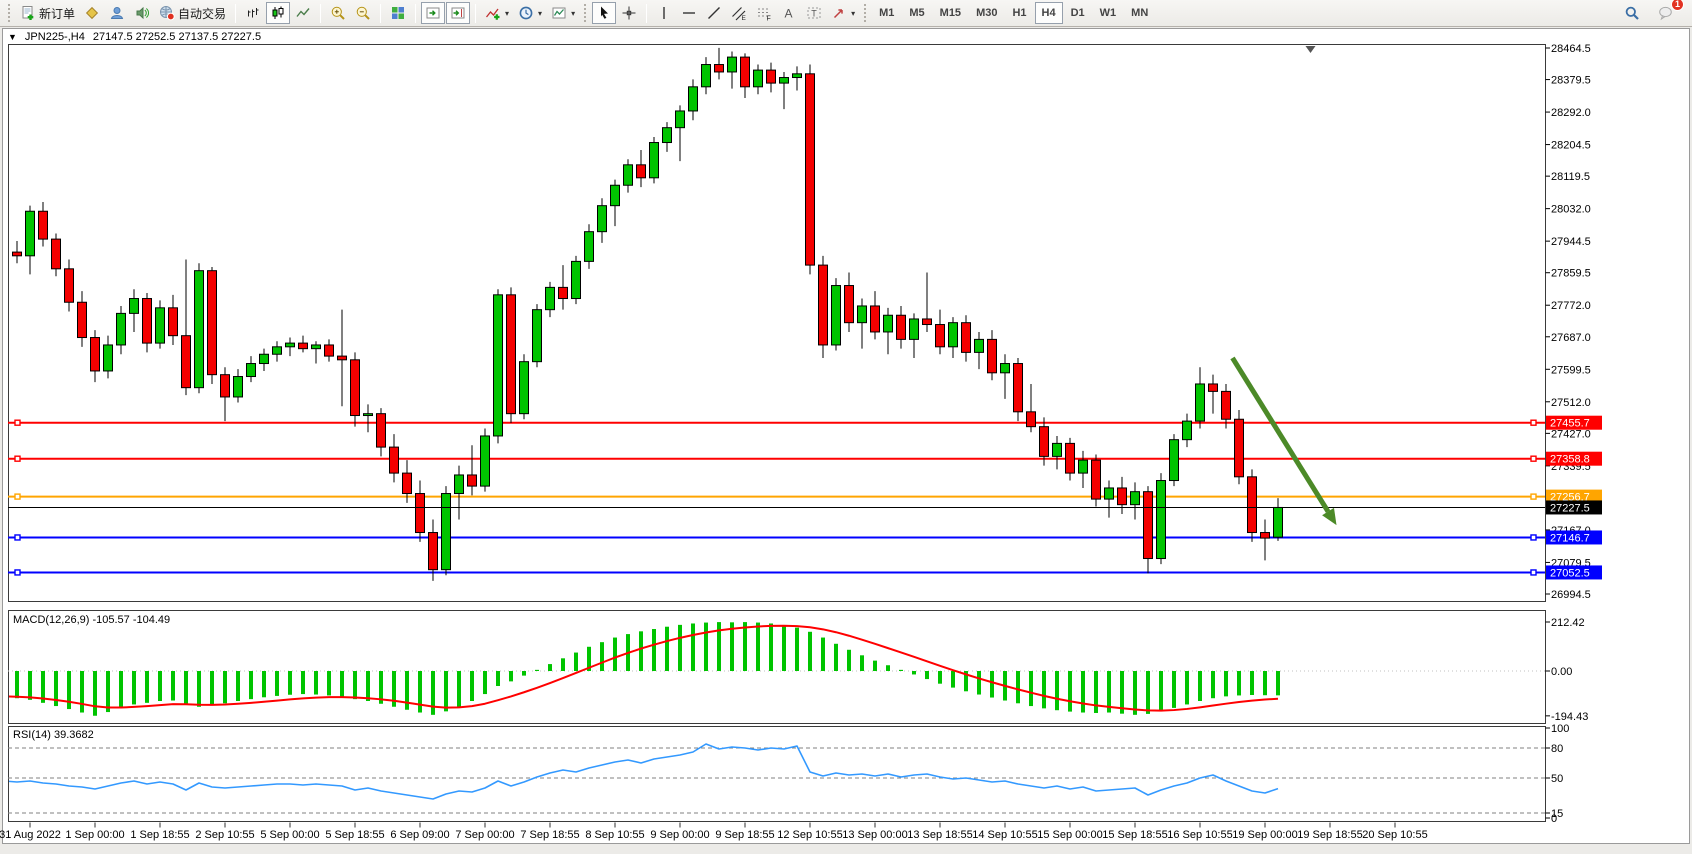 This screenshot has width=1692, height=854. What do you see at coordinates (12, 37) in the screenshot?
I see `one-click-trading-toggle: ▼` at bounding box center [12, 37].